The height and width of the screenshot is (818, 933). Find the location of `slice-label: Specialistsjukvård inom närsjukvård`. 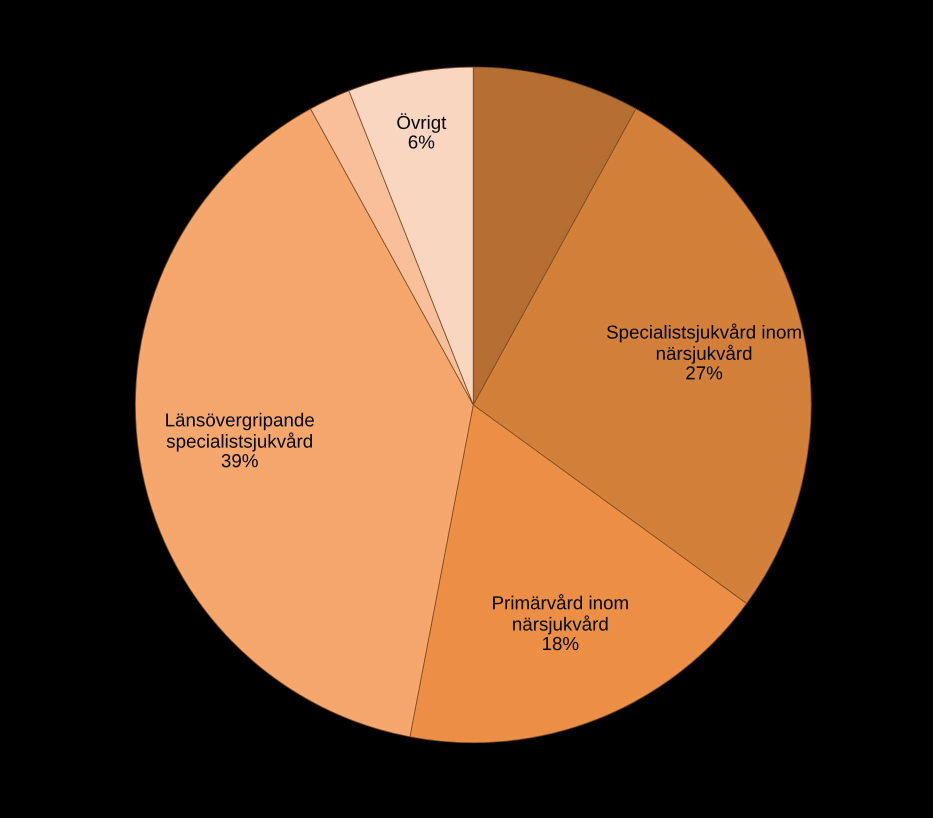

slice-label: Specialistsjukvård inom närsjukvård is located at coordinates (703, 343).